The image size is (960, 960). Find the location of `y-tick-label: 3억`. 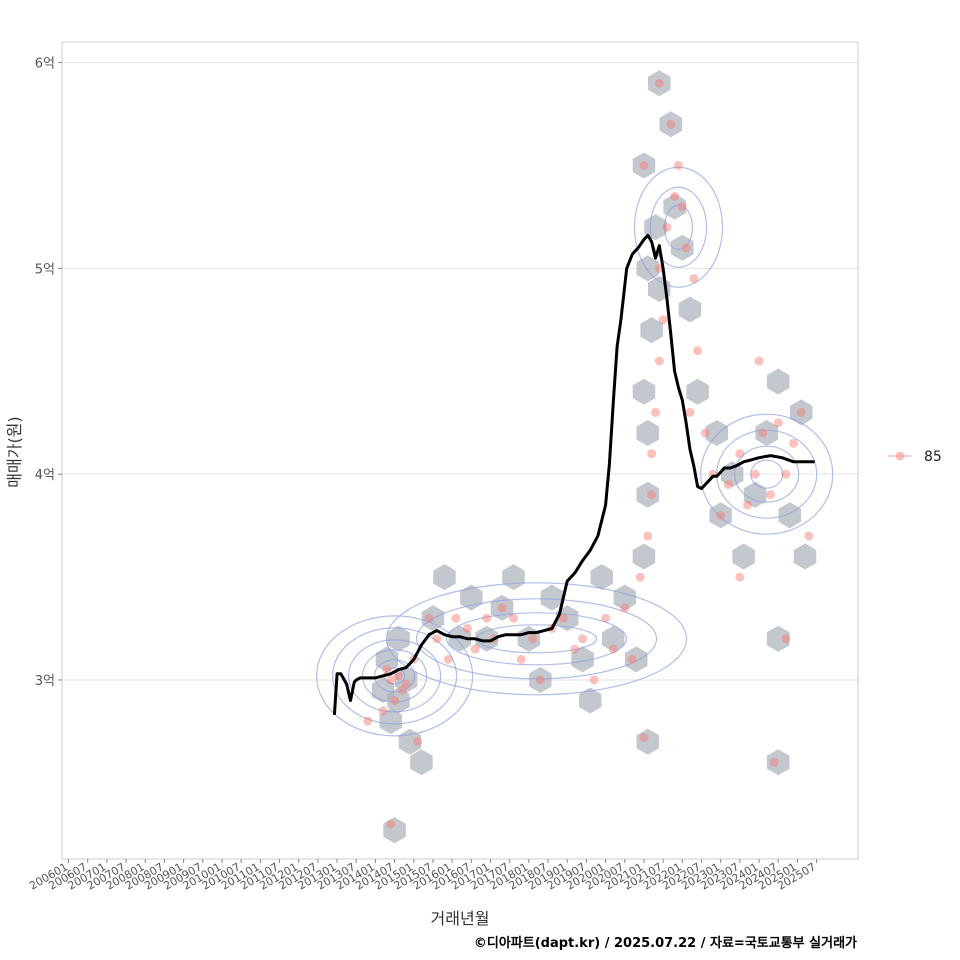

y-tick-label: 3억 is located at coordinates (45, 681).